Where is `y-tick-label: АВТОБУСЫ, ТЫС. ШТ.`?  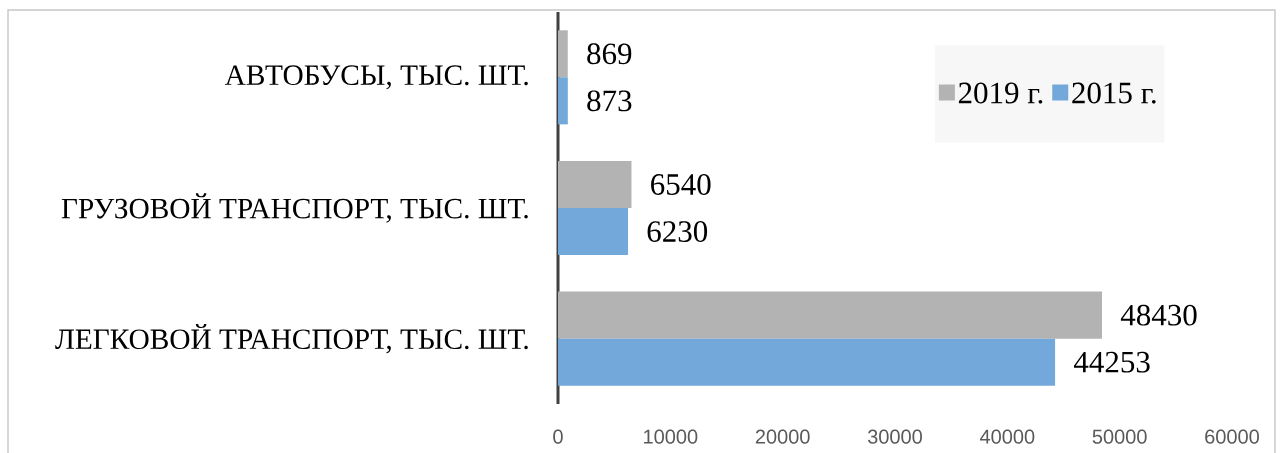
y-tick-label: АВТОБУСЫ, ТЫС. ШТ. is located at coordinates (376, 77).